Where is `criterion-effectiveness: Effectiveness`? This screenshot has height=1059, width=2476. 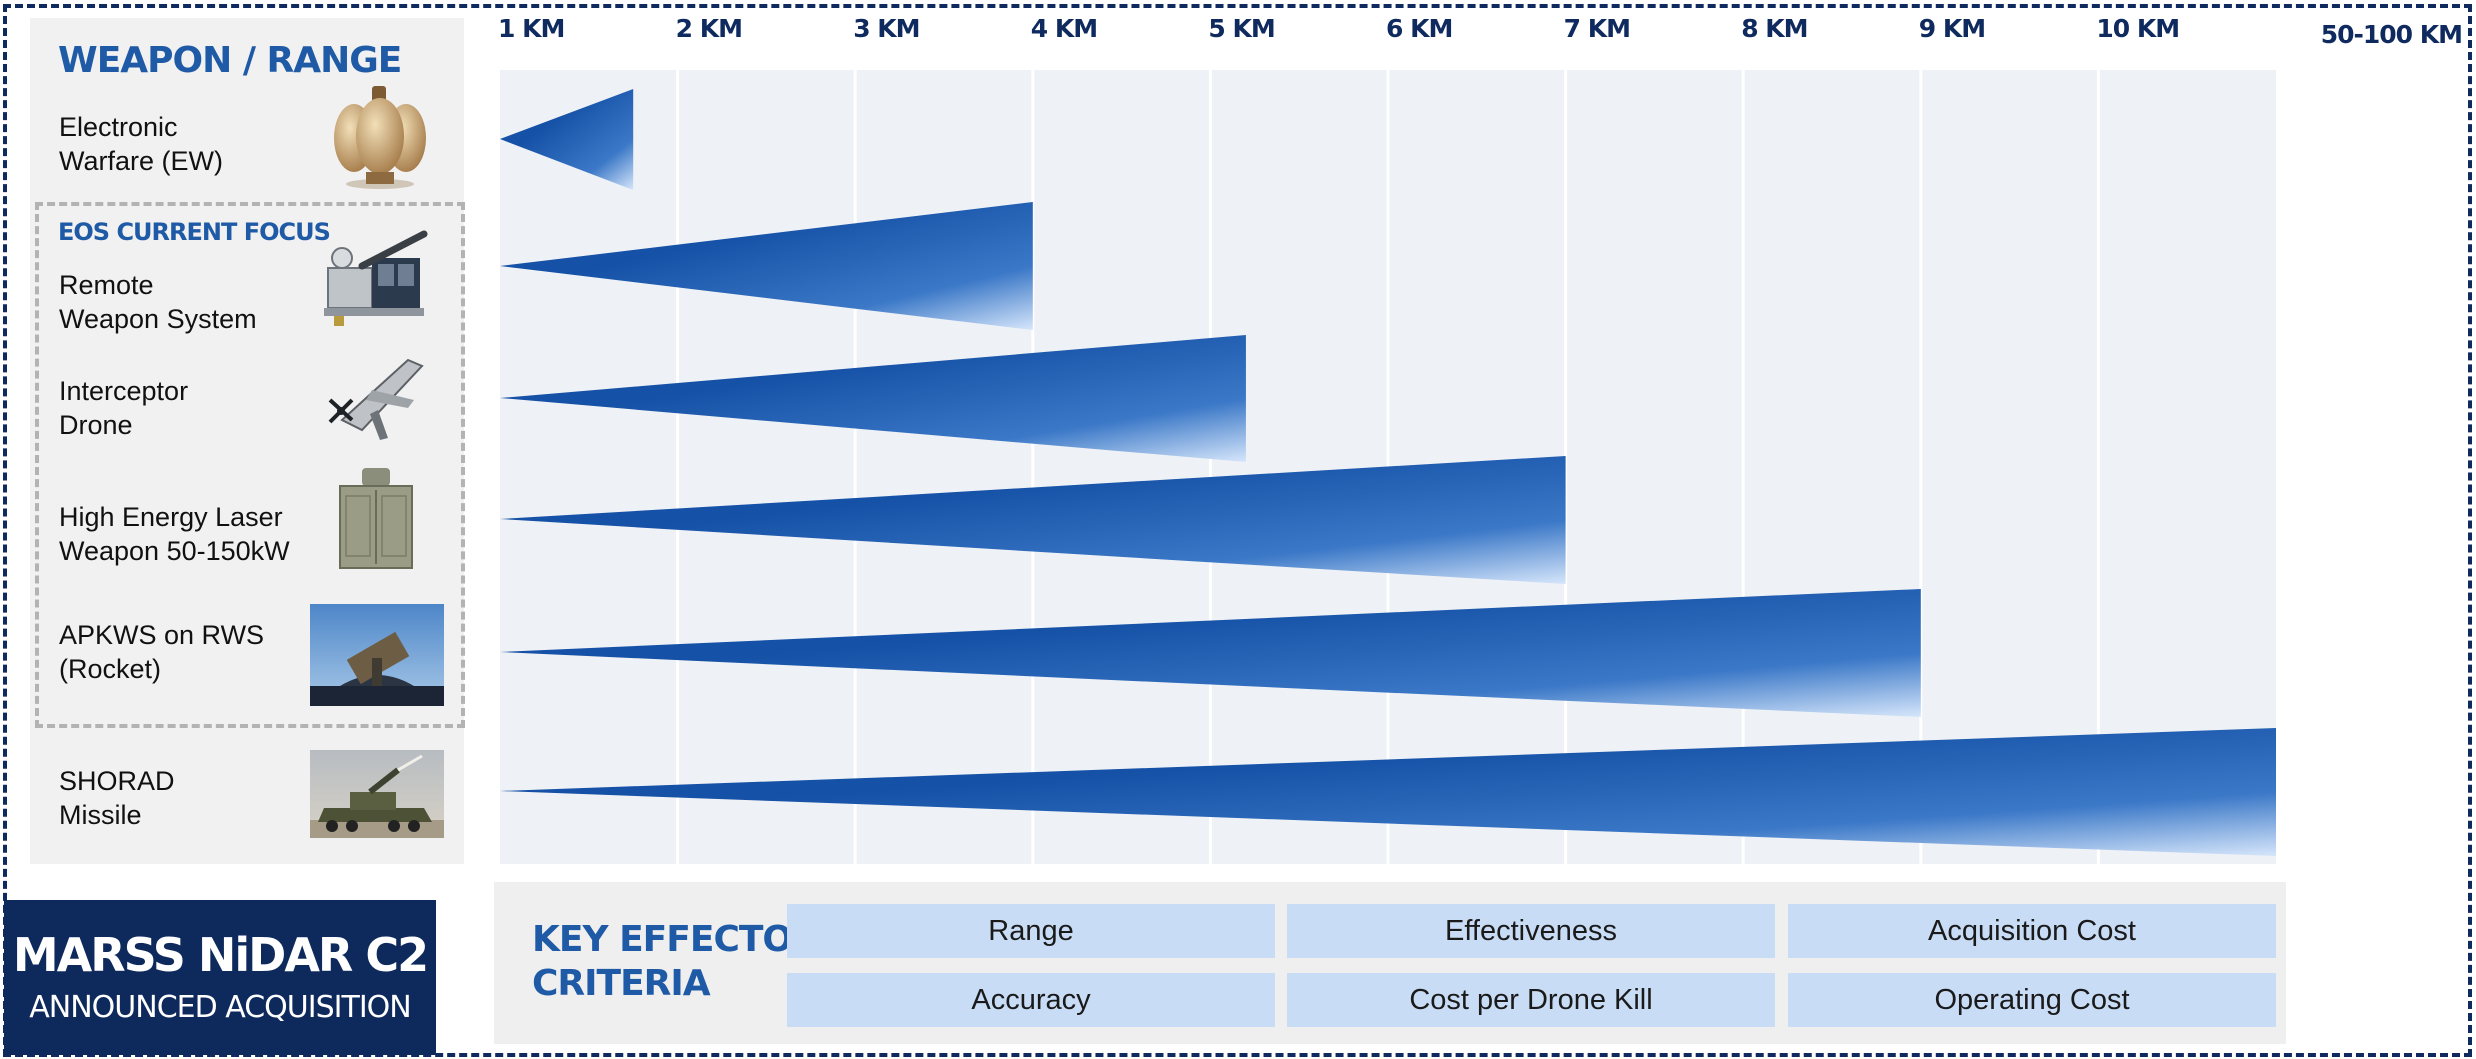
criterion-effectiveness: Effectiveness is located at coordinates (1531, 931).